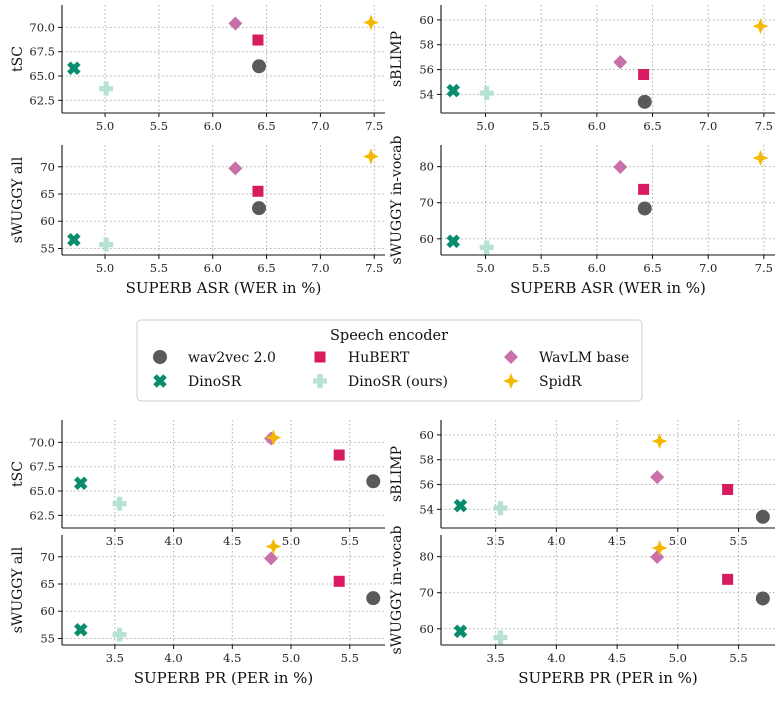  What do you see at coordinates (426, 167) in the screenshot?
I see `y-tick-label: 80` at bounding box center [426, 167].